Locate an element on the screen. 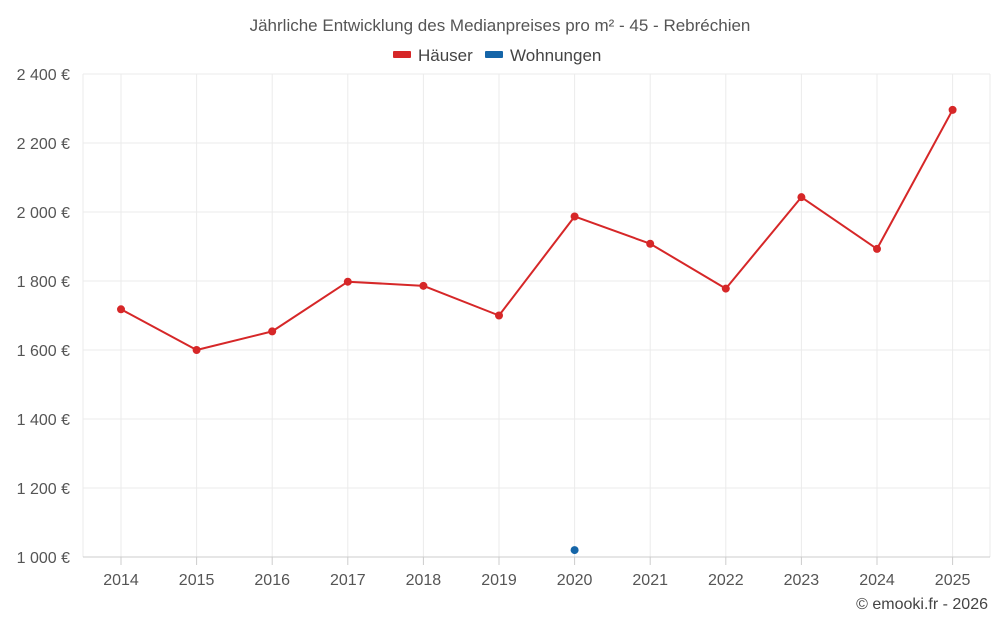 This screenshot has width=1000, height=625. x-tick-label: 2025 is located at coordinates (953, 580).